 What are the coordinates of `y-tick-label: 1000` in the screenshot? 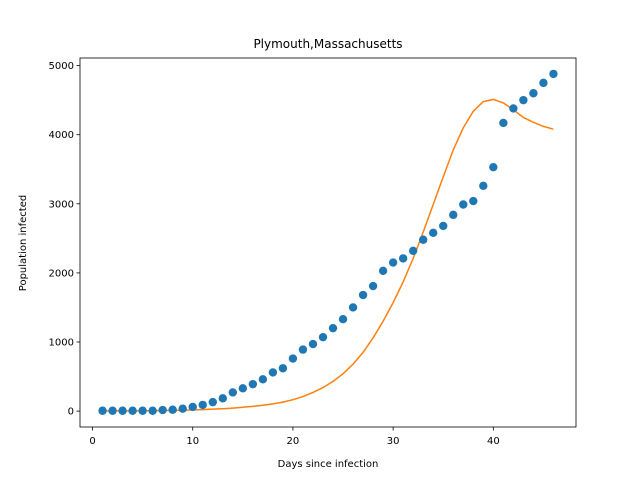 It's located at (61, 343).